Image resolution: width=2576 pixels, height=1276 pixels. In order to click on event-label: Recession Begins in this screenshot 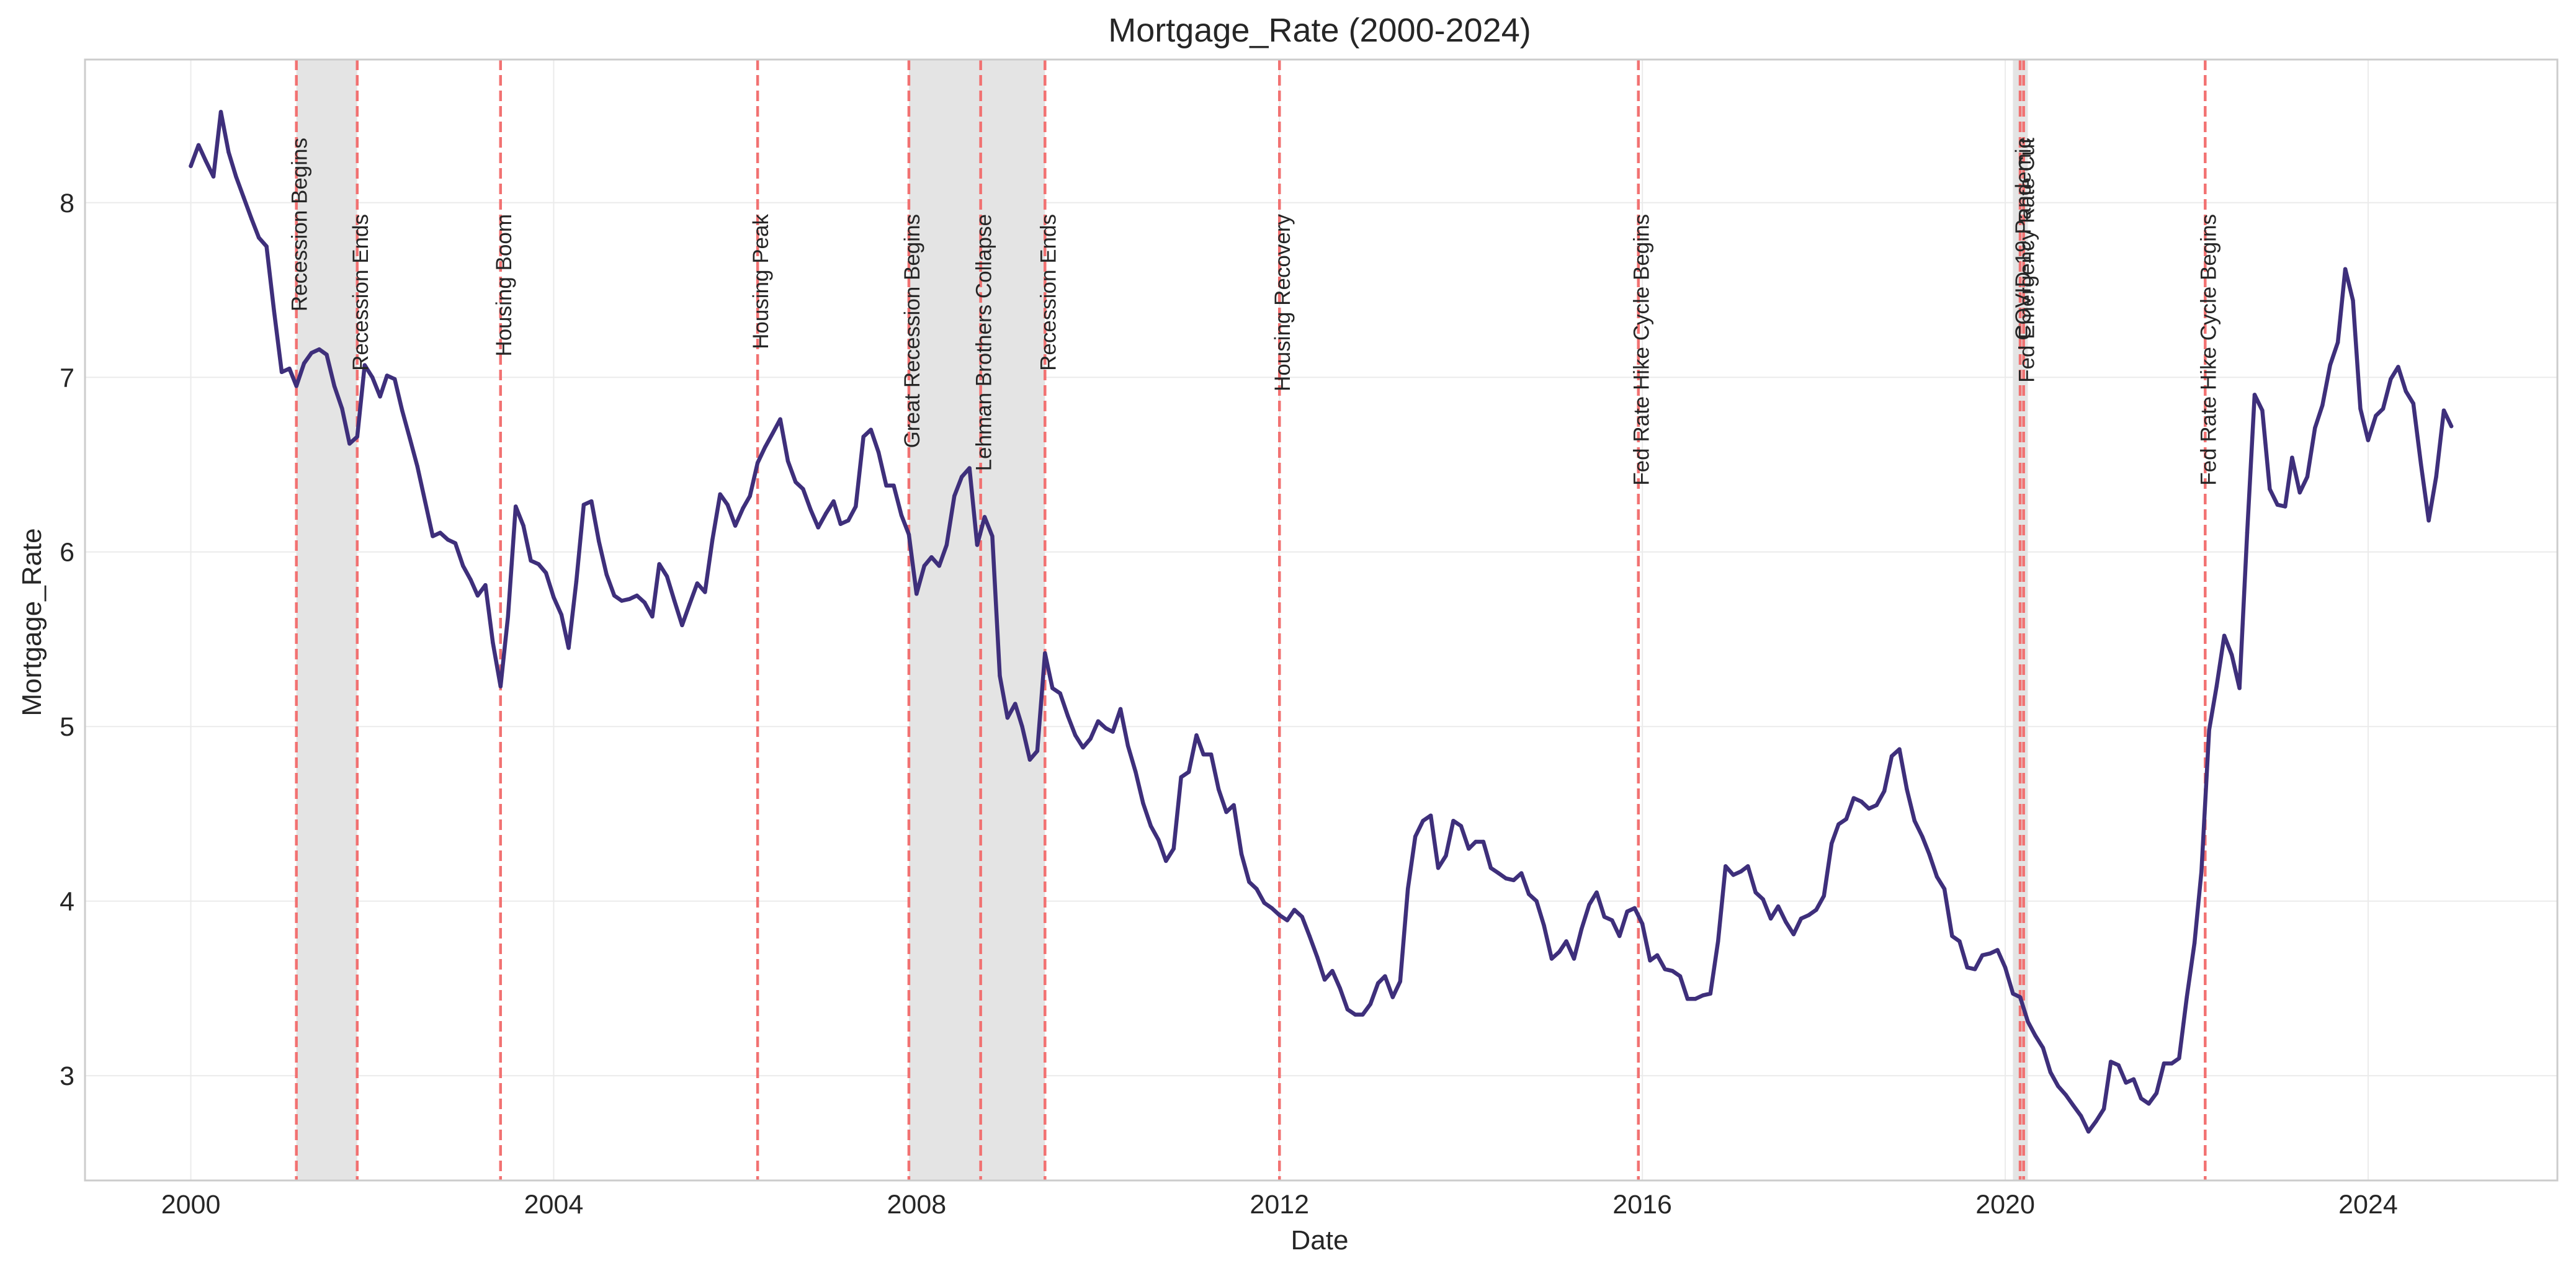, I will do `click(300, 225)`.